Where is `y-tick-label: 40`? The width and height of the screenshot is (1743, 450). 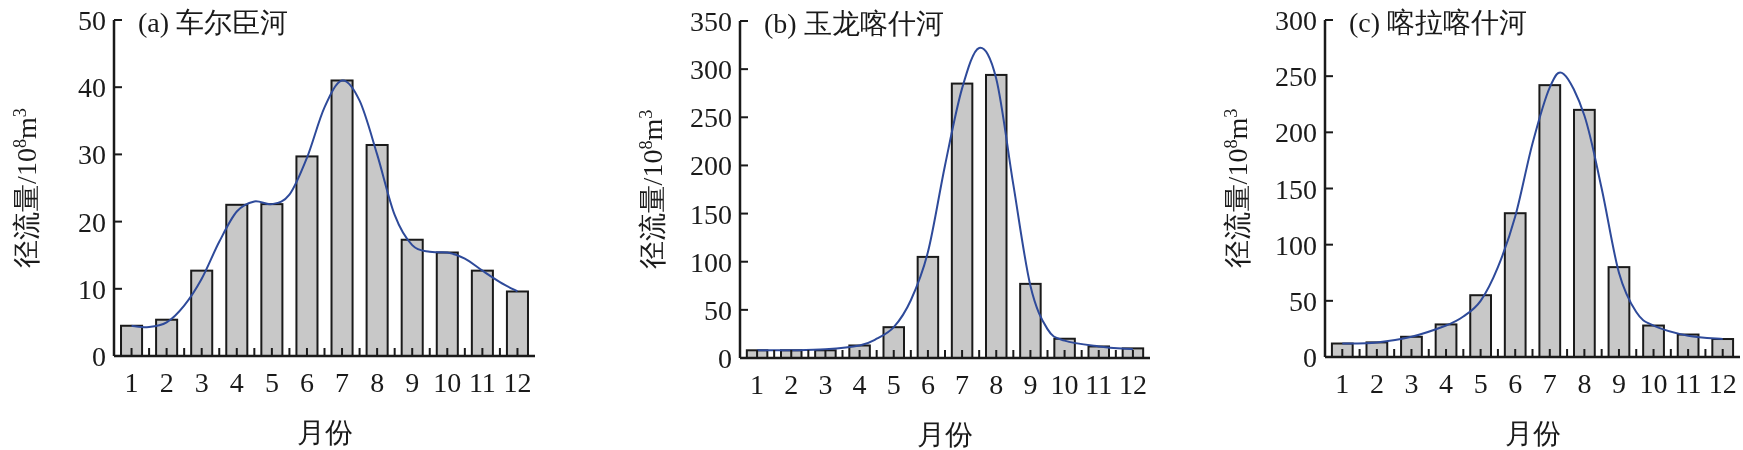
y-tick-label: 40 is located at coordinates (92, 88).